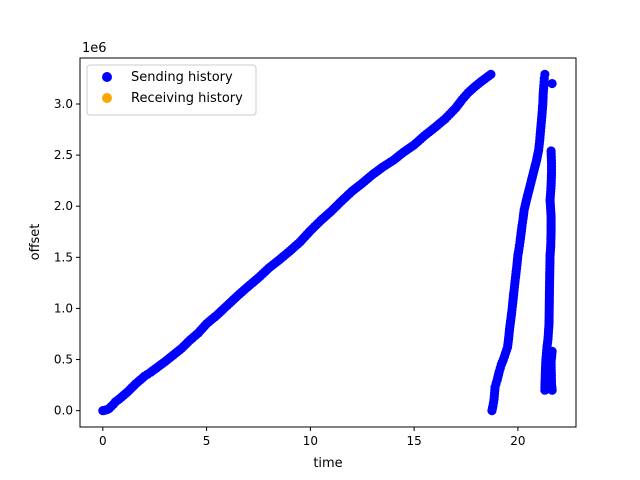 Image resolution: width=640 pixels, height=480 pixels. What do you see at coordinates (63, 206) in the screenshot?
I see `y-tick-label: 2.0` at bounding box center [63, 206].